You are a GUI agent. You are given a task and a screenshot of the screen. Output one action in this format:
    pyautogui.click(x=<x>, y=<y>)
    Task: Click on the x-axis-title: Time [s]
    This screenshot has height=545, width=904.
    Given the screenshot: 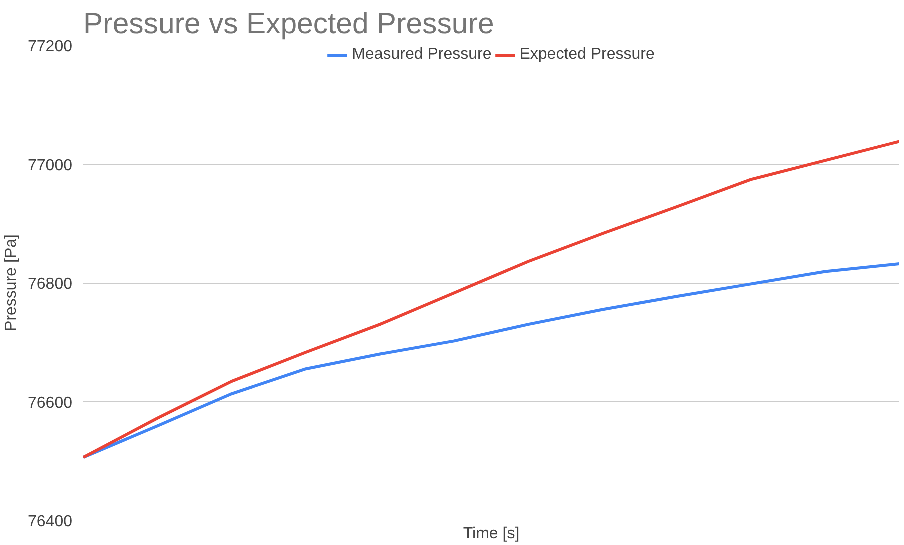 What is the action you would take?
    pyautogui.click(x=491, y=534)
    